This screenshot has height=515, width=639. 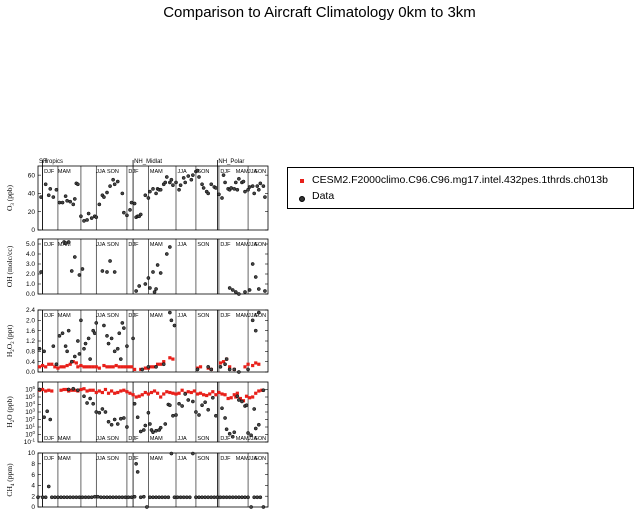 What do you see at coordinates (49, 172) in the screenshot?
I see `season-label: DJF` at bounding box center [49, 172].